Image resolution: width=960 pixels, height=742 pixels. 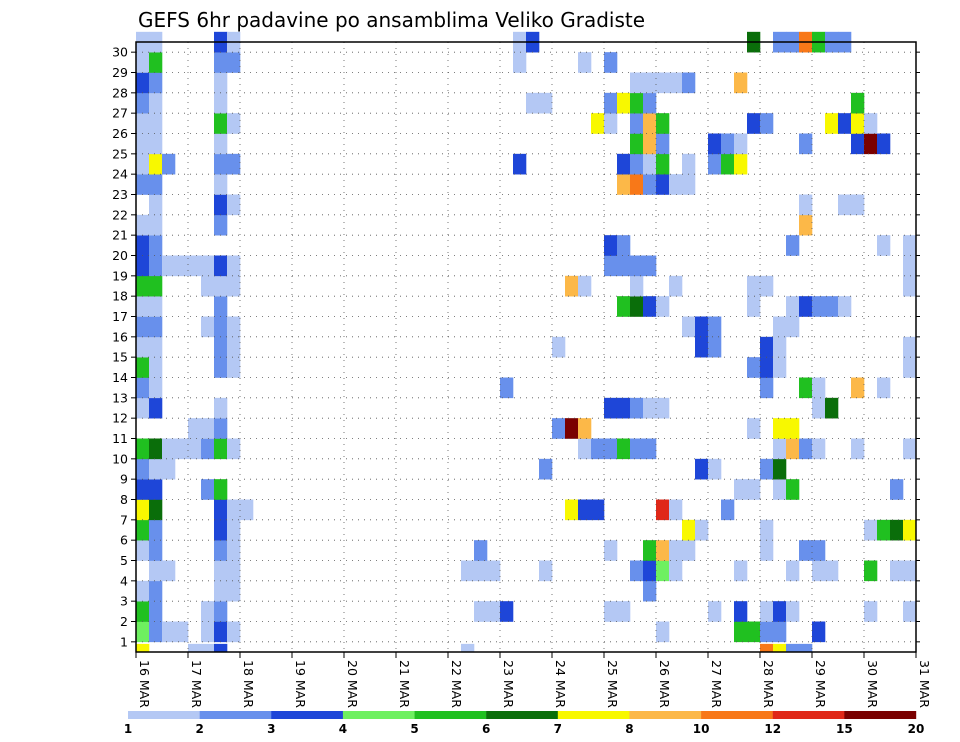 I want to click on y-tick-label: 6, so click(x=124, y=540).